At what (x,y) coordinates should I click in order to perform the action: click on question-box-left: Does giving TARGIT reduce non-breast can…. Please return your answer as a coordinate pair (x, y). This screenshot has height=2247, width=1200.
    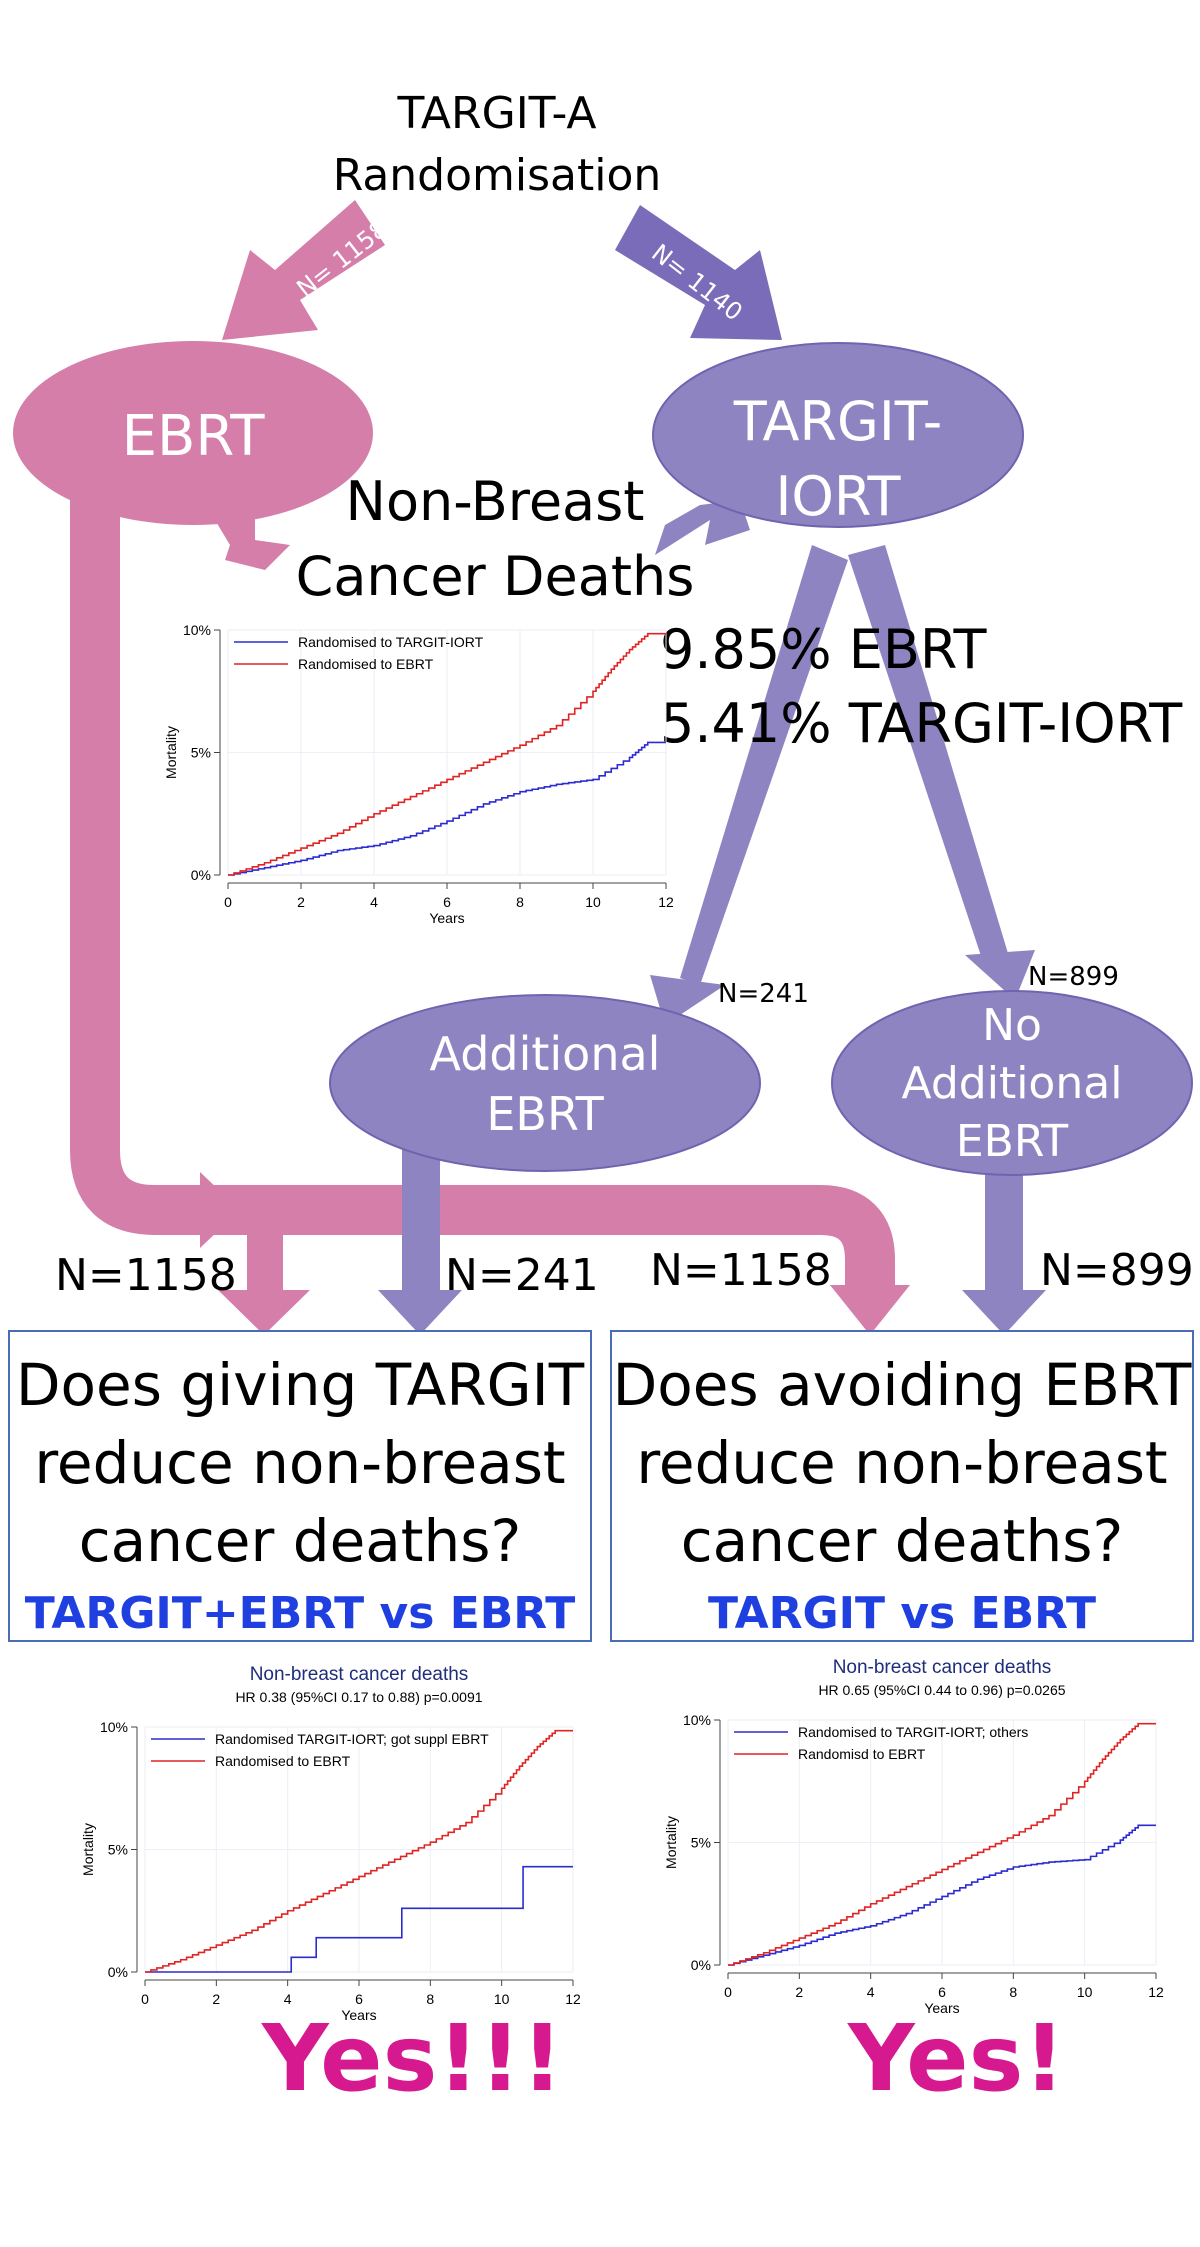
    Looking at the image, I should click on (300, 1486).